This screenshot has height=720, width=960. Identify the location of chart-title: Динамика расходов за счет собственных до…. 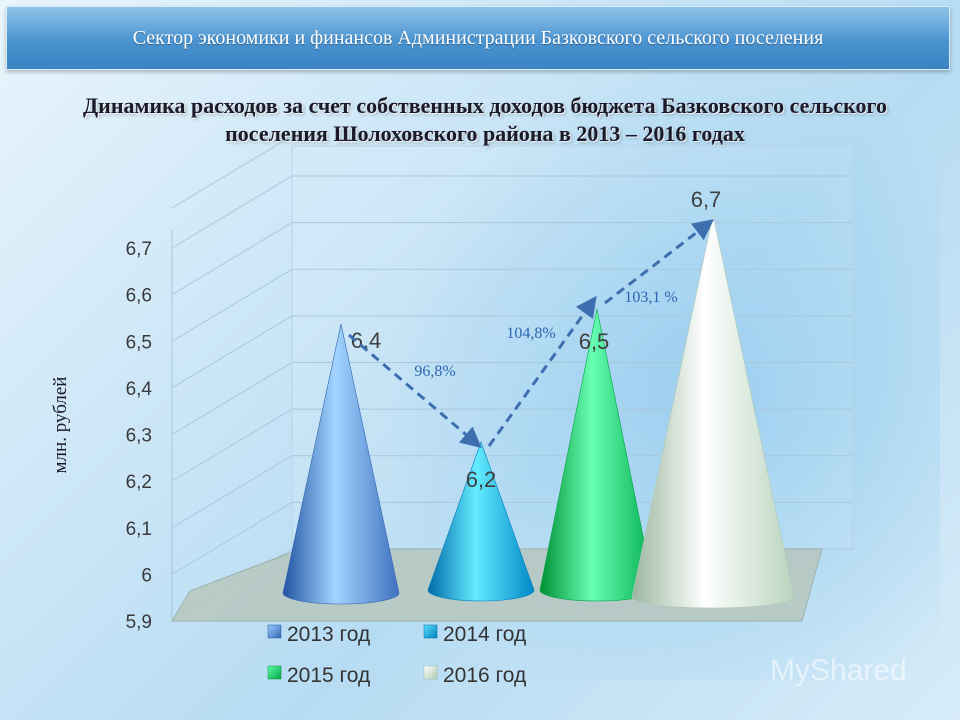
(485, 119).